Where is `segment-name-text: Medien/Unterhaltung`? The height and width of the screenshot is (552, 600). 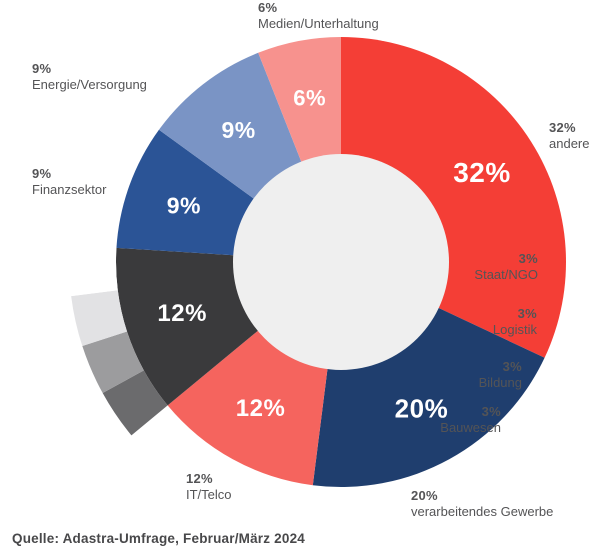
segment-name-text: Medien/Unterhaltung is located at coordinates (318, 23).